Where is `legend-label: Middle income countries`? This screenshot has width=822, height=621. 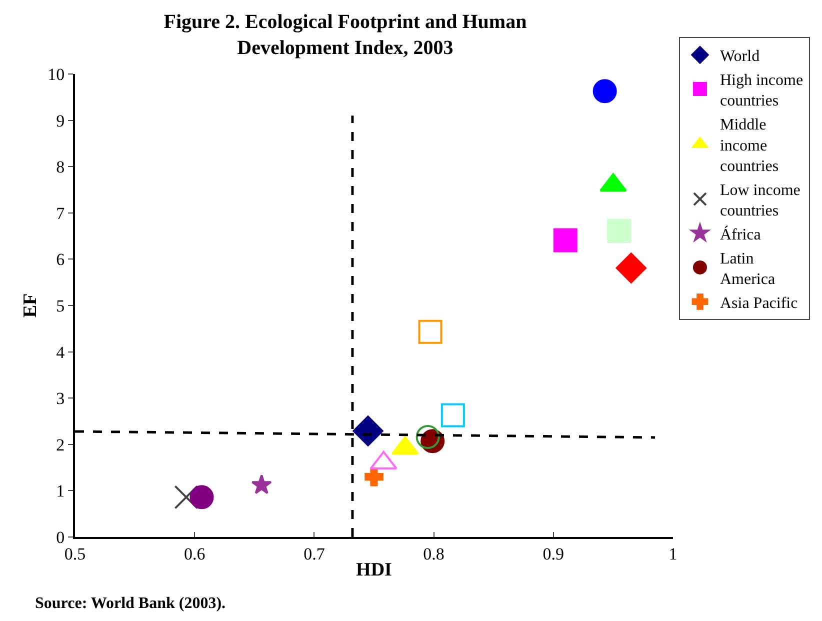 legend-label: Middle income countries is located at coordinates (749, 146).